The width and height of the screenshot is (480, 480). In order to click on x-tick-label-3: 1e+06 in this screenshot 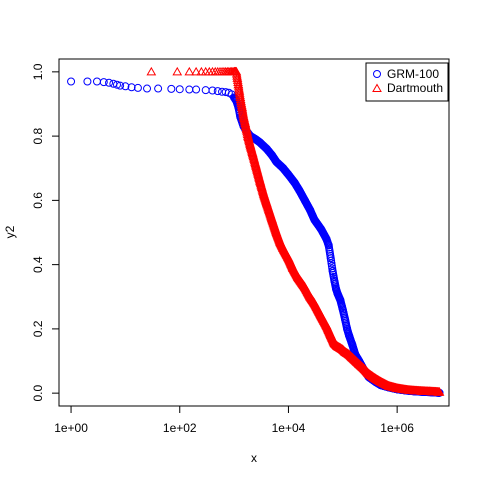, I will do `click(397, 428)`.